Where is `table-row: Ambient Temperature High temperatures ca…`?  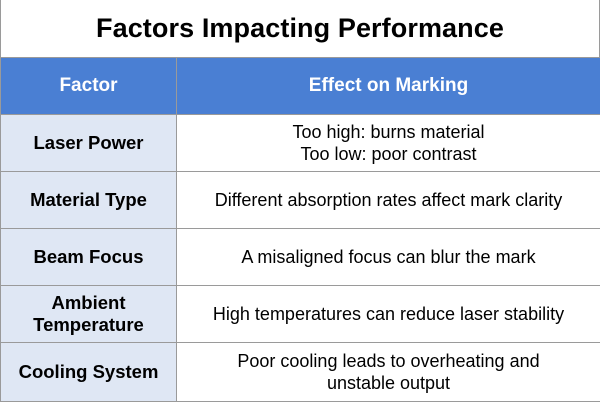
table-row: Ambient Temperature High temperatures ca… is located at coordinates (300, 314).